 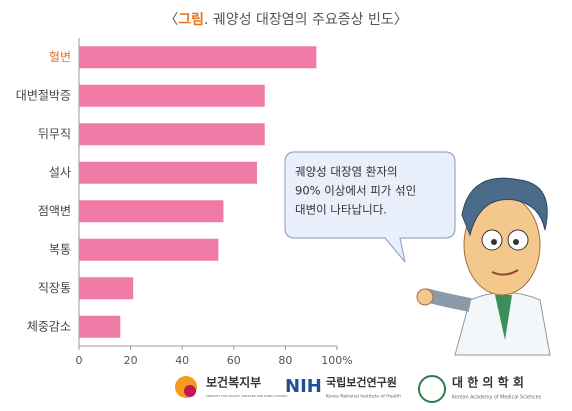 I want to click on y-tick-label: 대변절박증, so click(x=43, y=95).